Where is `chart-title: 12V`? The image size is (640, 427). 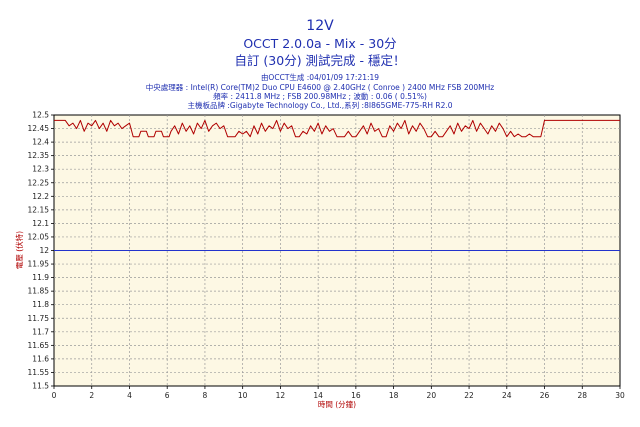
chart-title: 12V is located at coordinates (320, 26).